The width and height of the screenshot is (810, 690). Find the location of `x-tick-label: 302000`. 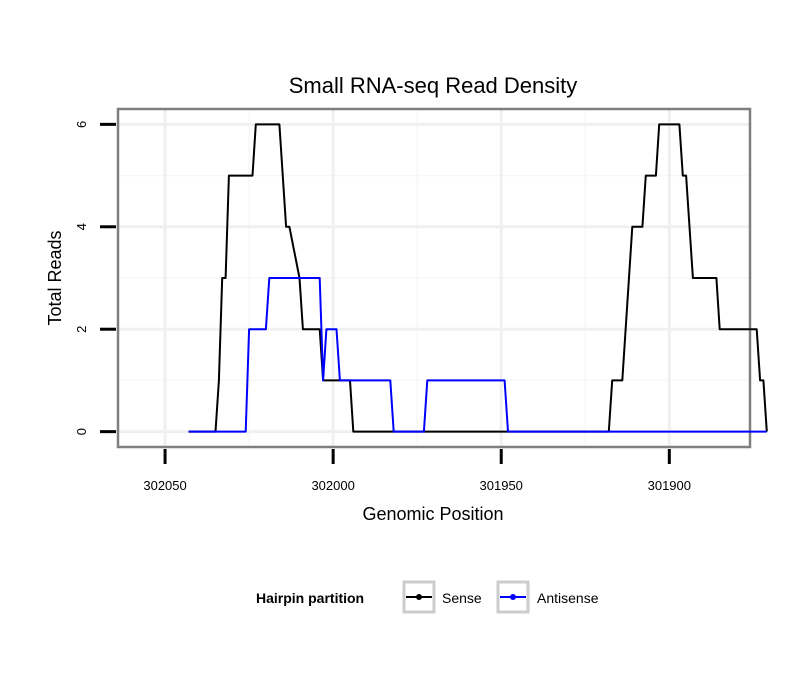

x-tick-label: 302000 is located at coordinates (332, 485).